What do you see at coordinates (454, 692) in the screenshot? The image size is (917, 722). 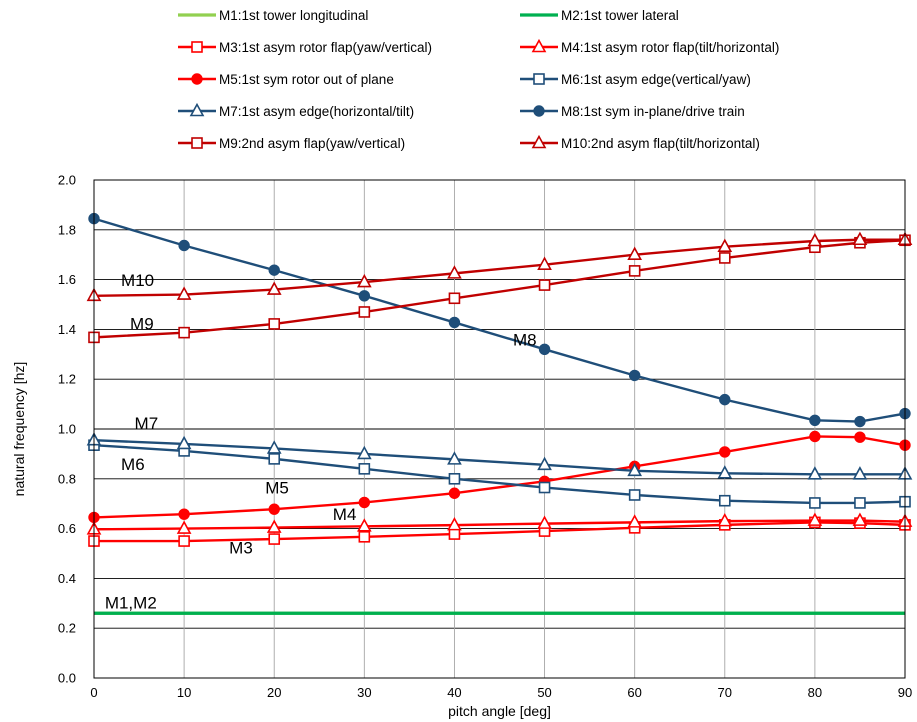 I see `x-tick-label: 40` at bounding box center [454, 692].